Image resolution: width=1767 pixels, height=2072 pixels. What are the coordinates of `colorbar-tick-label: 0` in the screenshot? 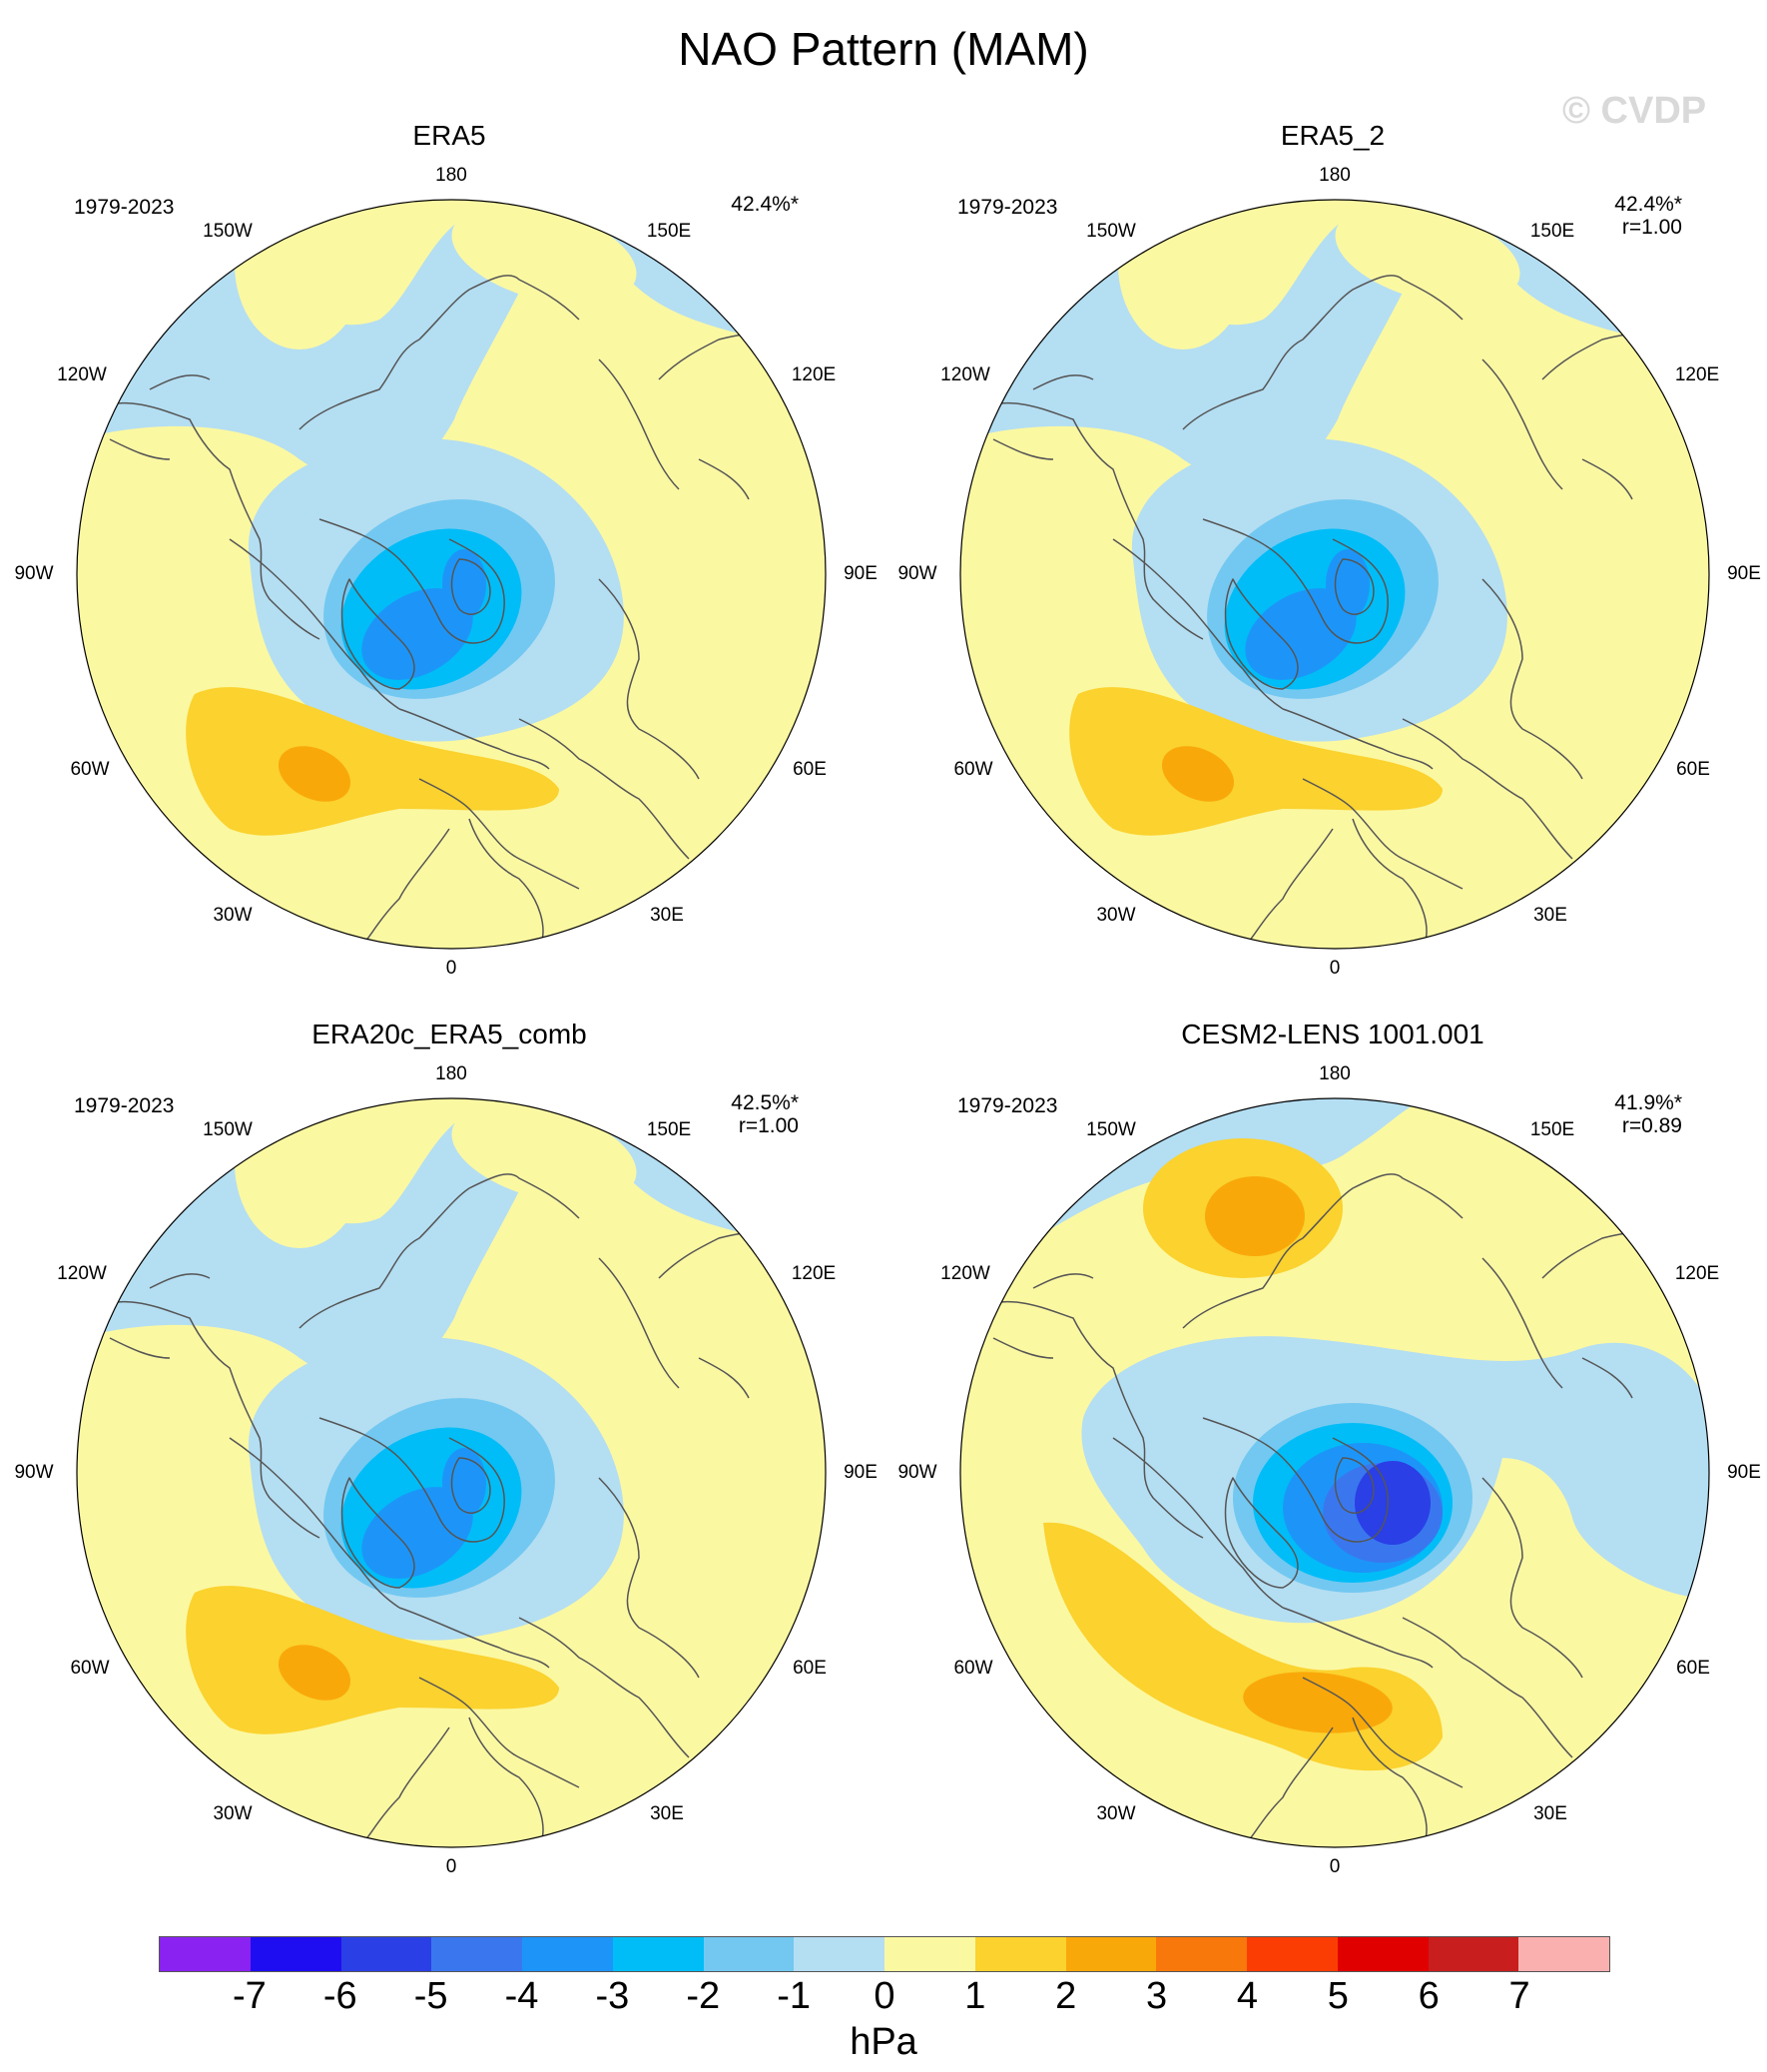 It's located at (884, 1996).